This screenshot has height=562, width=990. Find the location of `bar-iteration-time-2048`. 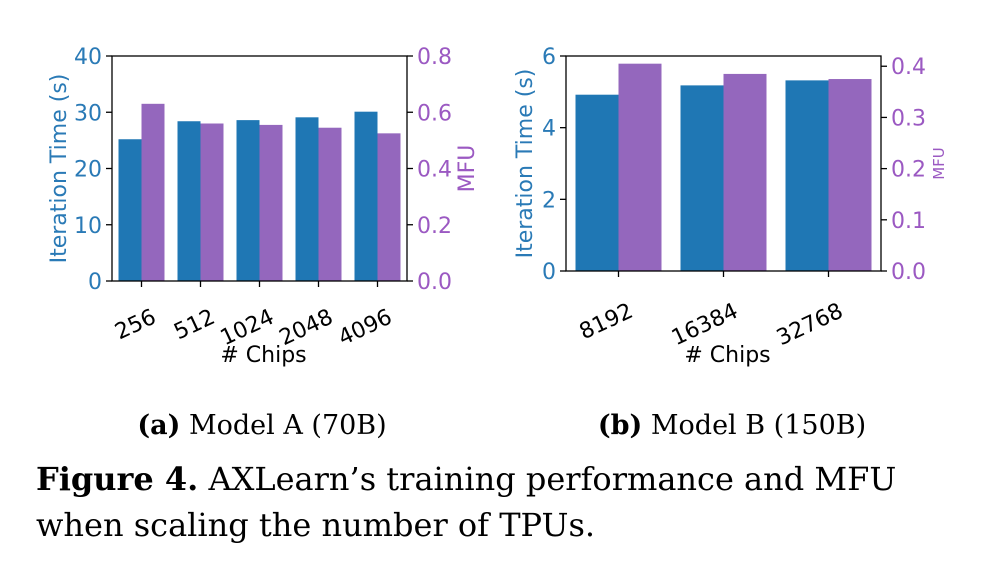

bar-iteration-time-2048 is located at coordinates (307, 199).